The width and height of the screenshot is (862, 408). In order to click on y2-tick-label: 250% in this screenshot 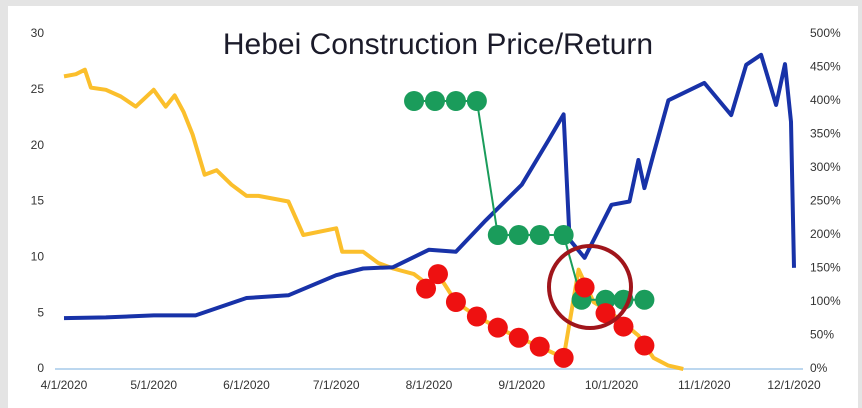, I will do `click(825, 201)`.